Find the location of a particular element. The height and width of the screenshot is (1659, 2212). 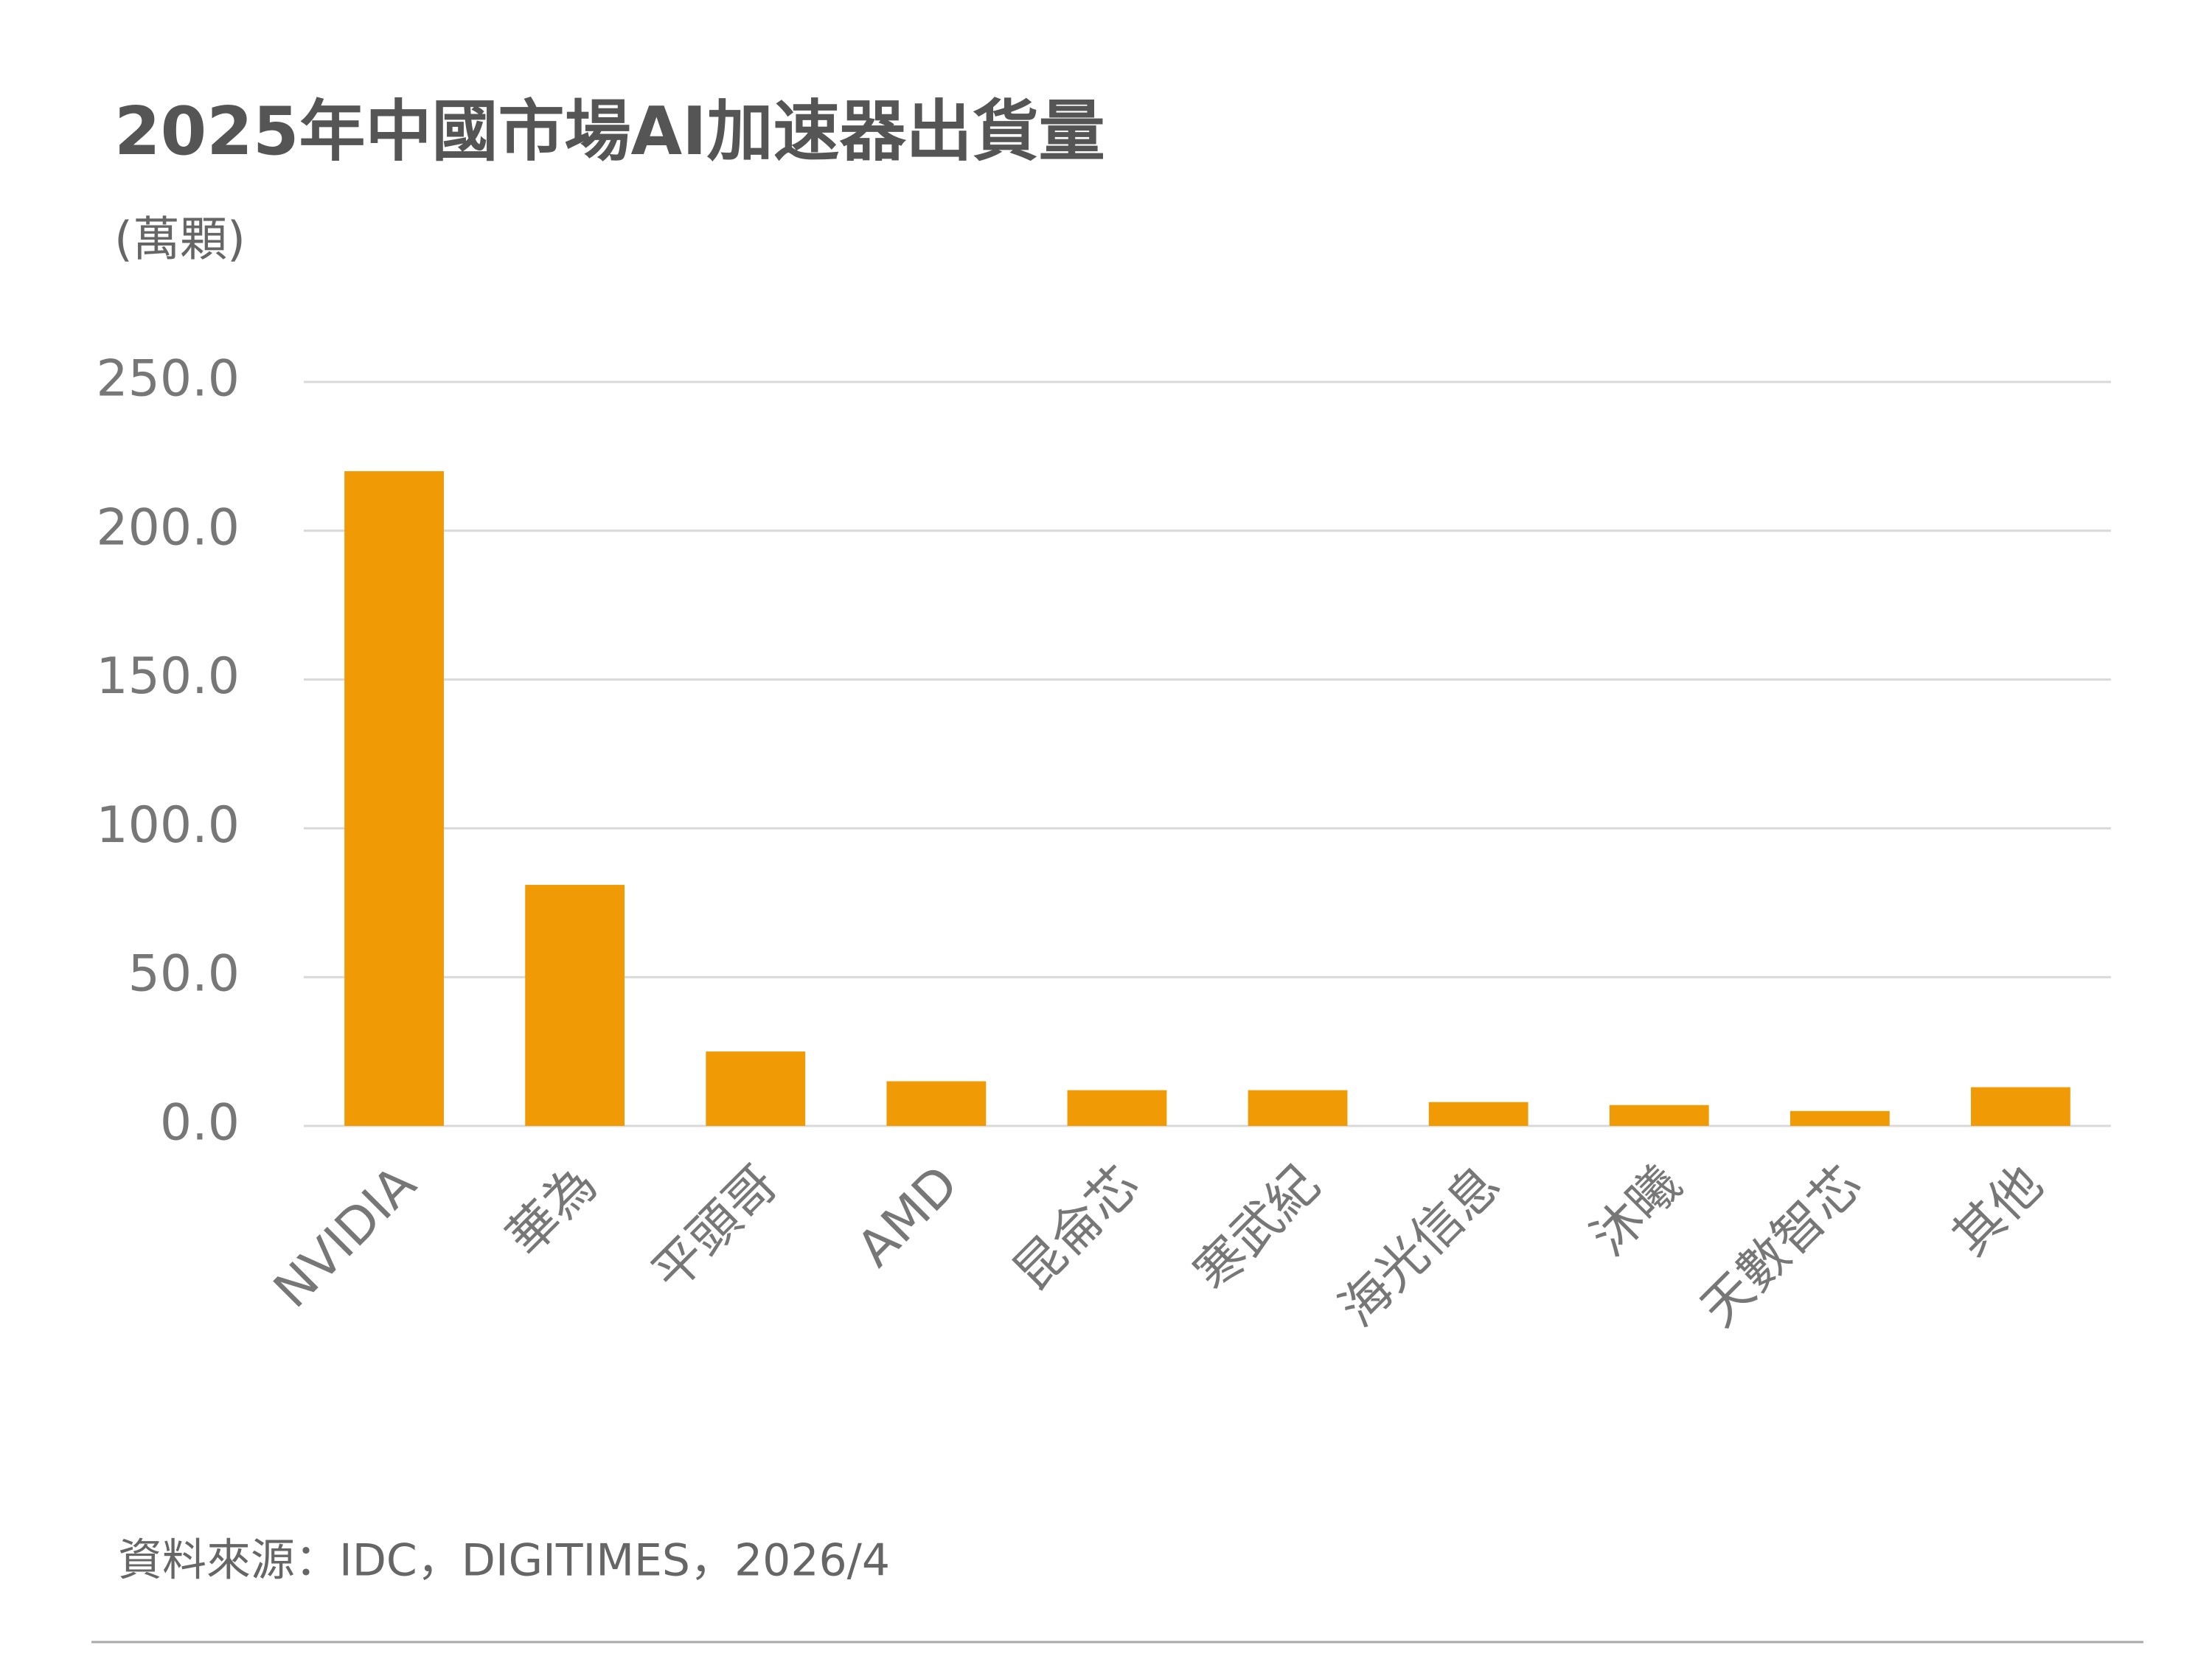

y-tick-label: 0.0 is located at coordinates (200, 1123).